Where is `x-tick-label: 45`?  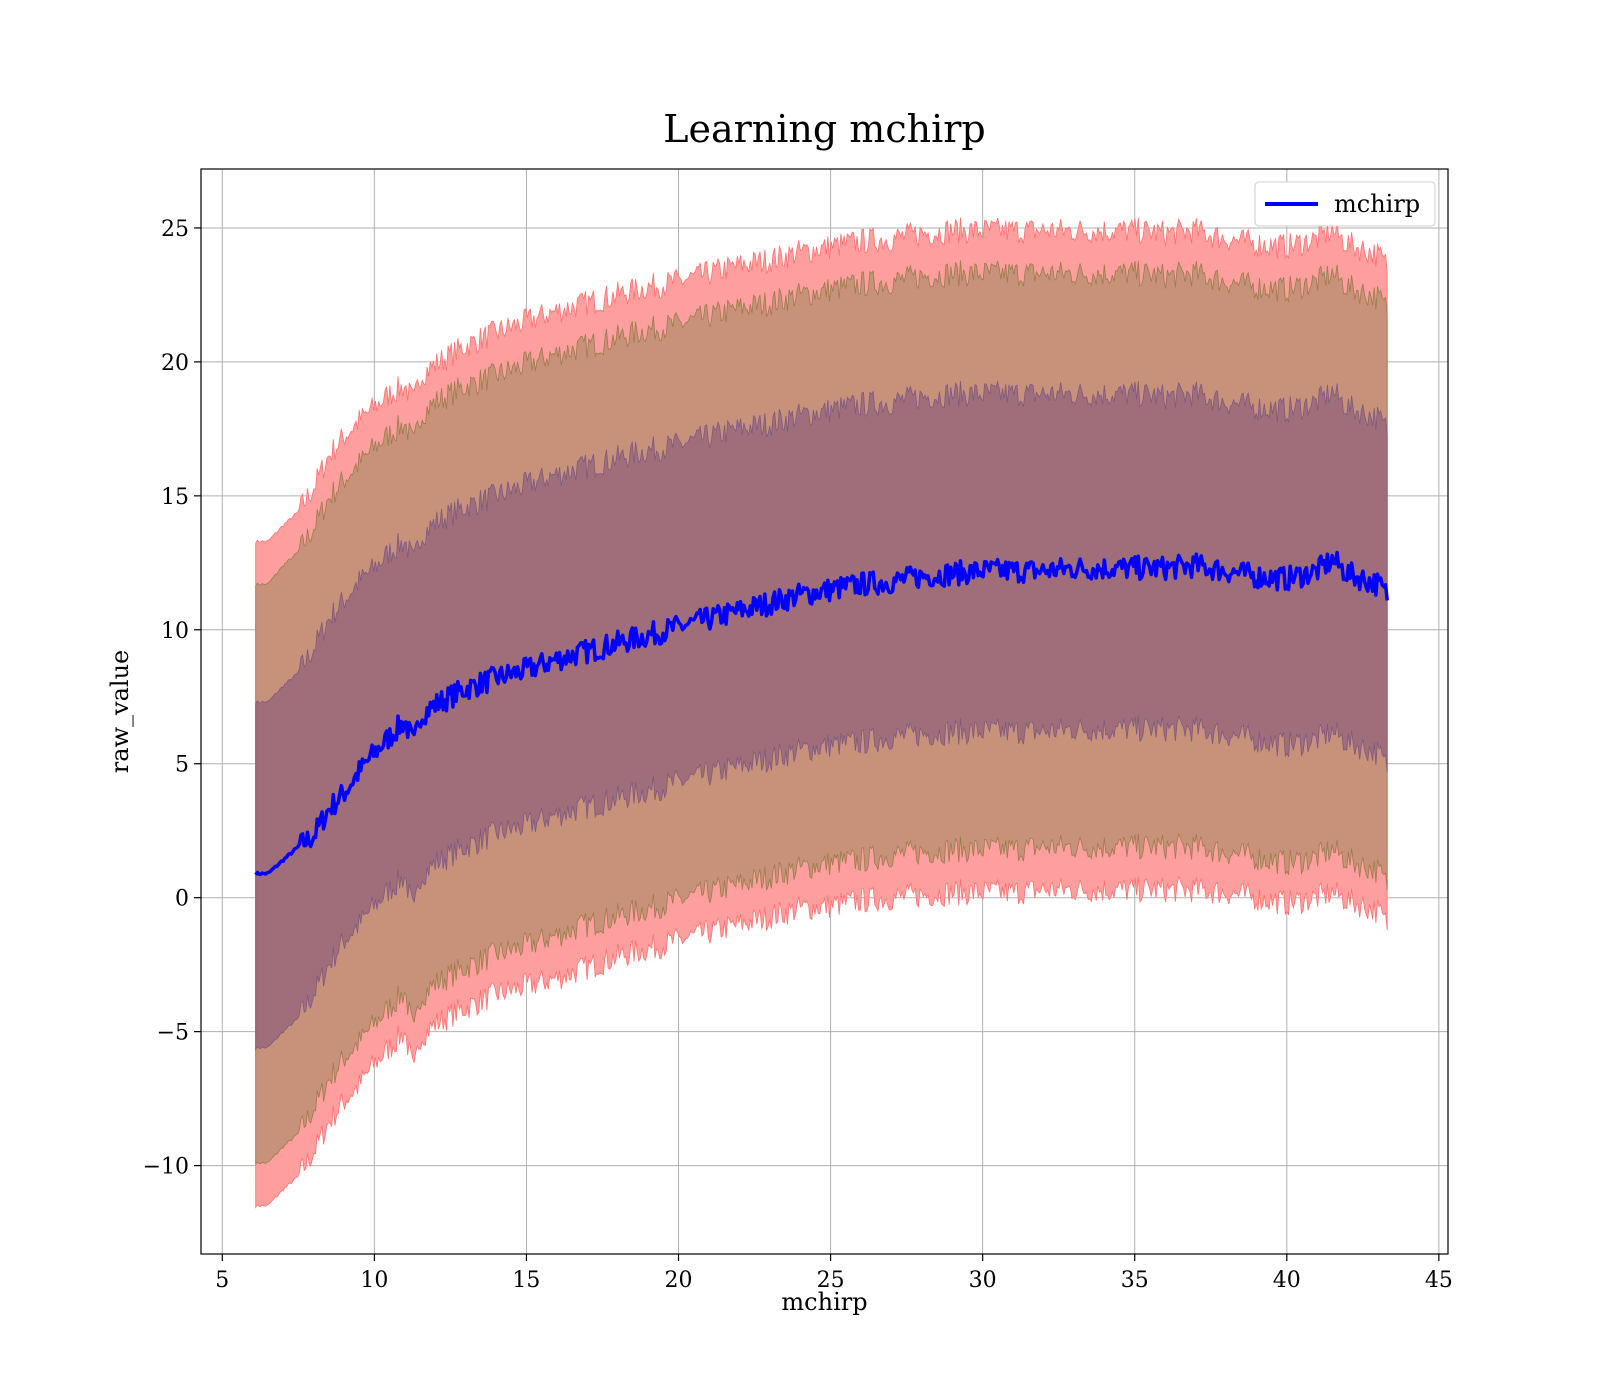
x-tick-label: 45 is located at coordinates (1439, 1280).